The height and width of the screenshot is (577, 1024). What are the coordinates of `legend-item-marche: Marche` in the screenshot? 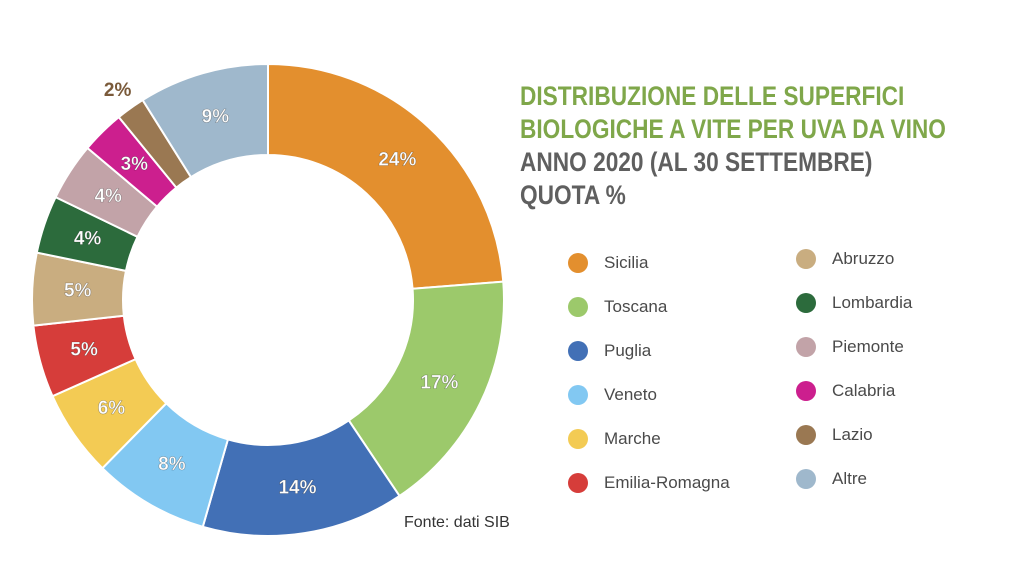 It's located at (614, 439).